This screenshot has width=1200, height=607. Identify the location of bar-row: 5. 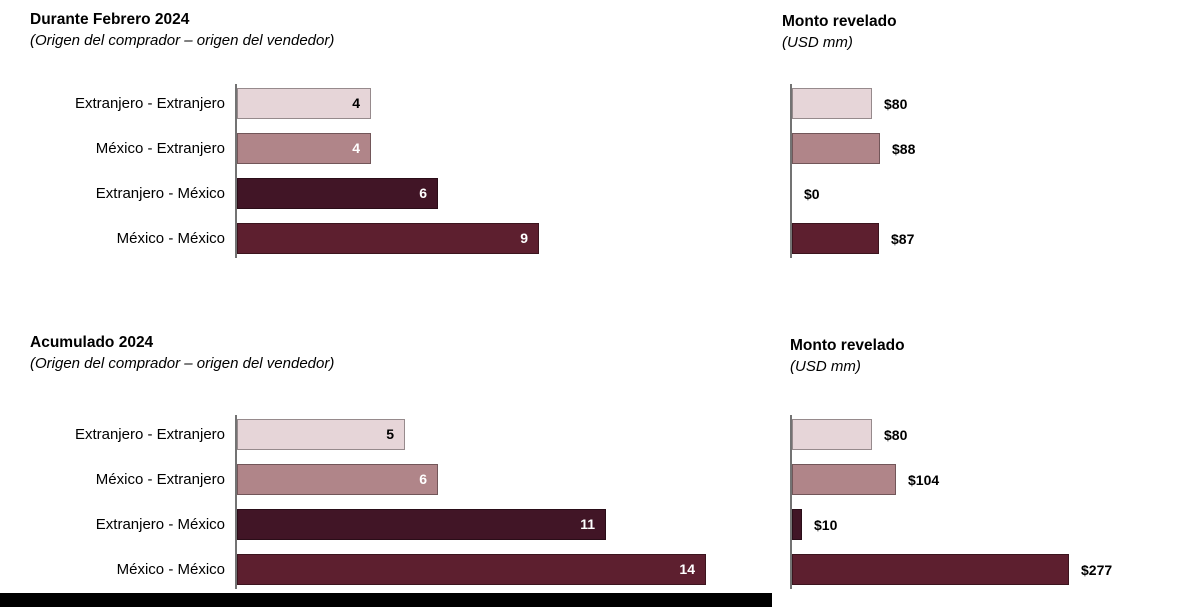
(496, 434).